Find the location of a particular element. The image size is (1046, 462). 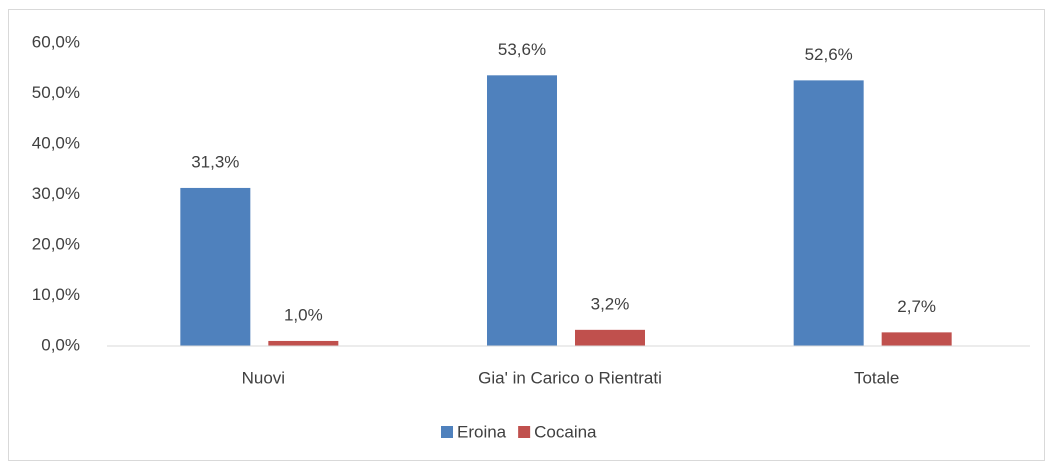

legend-label: Cocaina is located at coordinates (565, 431).